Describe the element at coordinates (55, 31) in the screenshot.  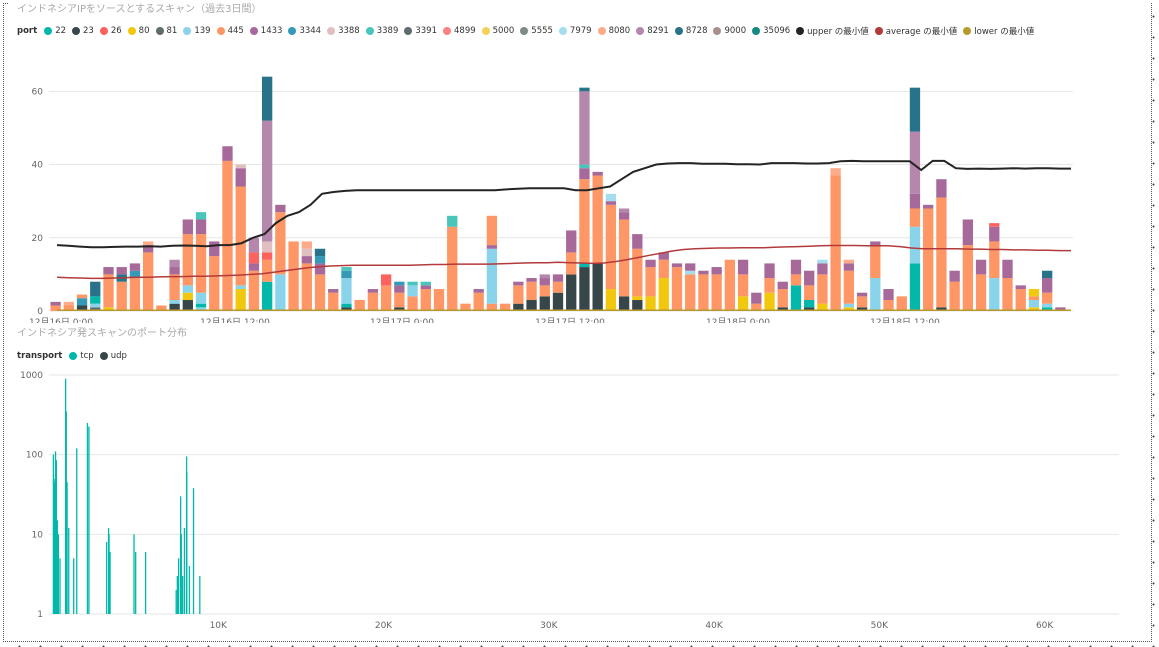
I see `legend-item: 22` at that location.